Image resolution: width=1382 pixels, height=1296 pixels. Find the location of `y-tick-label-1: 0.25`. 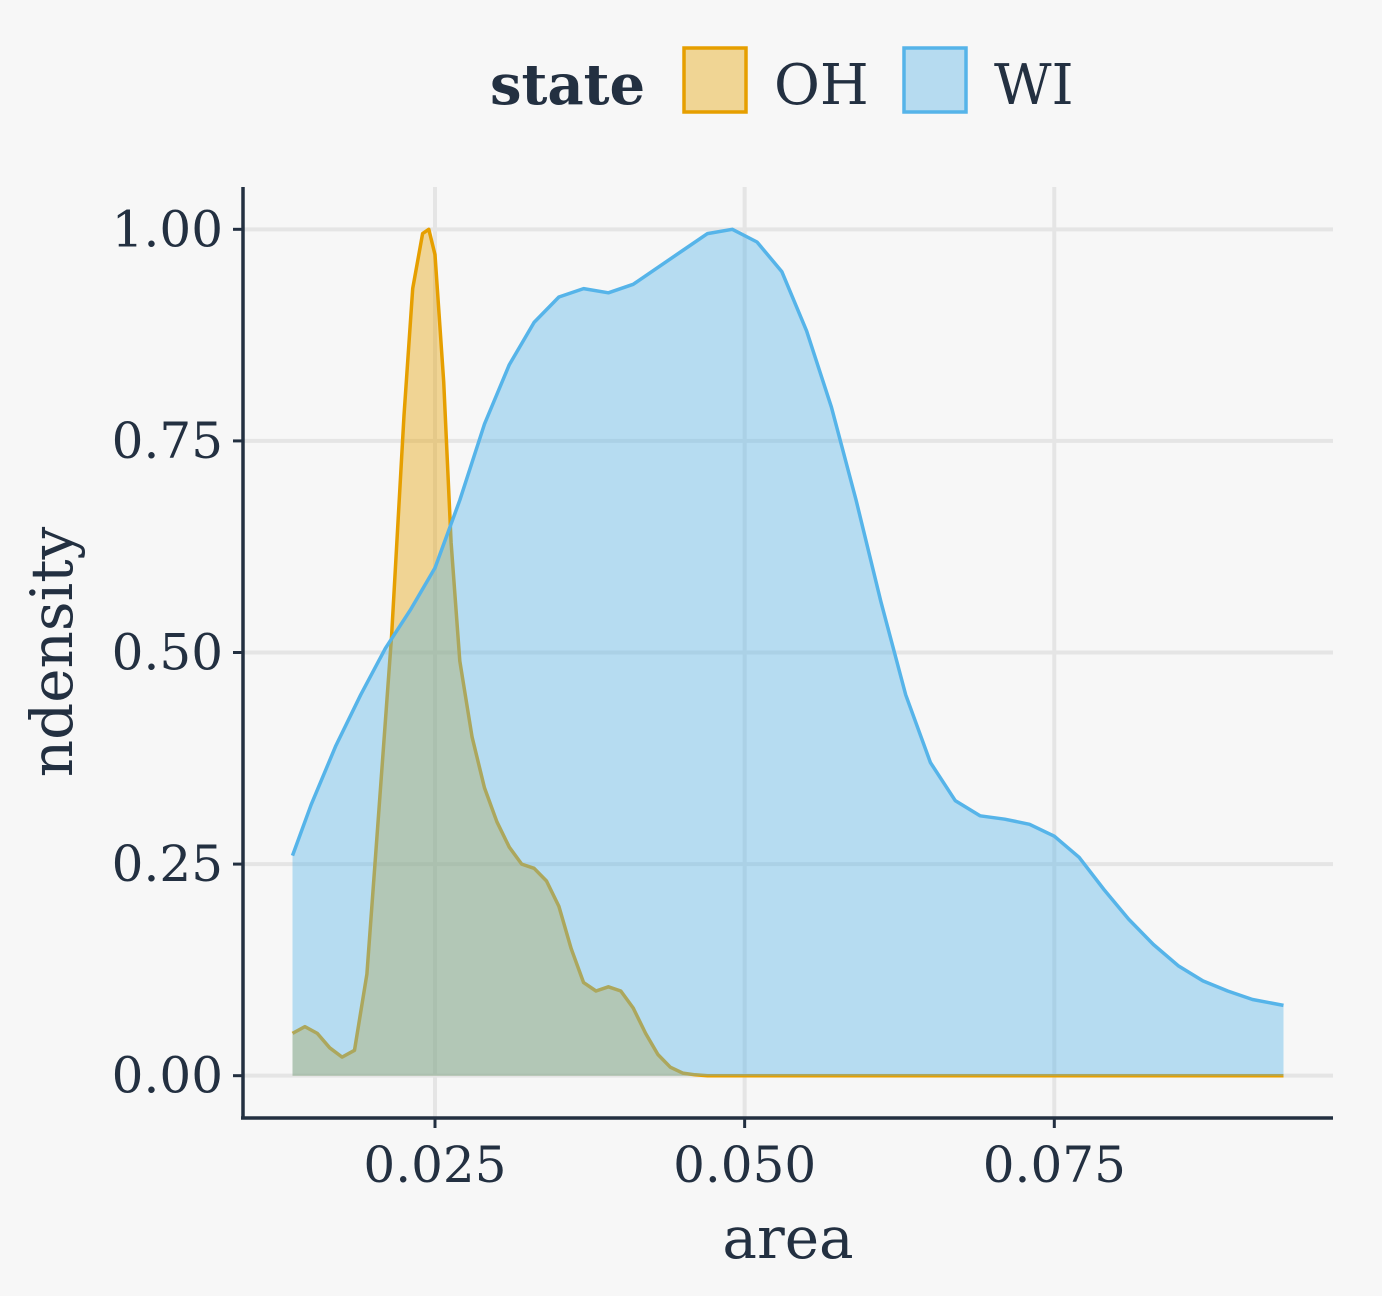

y-tick-label-1: 0.25 is located at coordinates (167, 864).